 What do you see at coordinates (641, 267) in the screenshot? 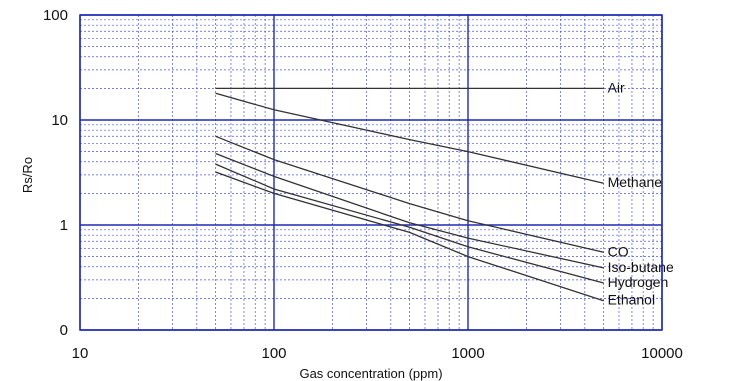
I see `series-label-iso-butane: Iso-butane` at bounding box center [641, 267].